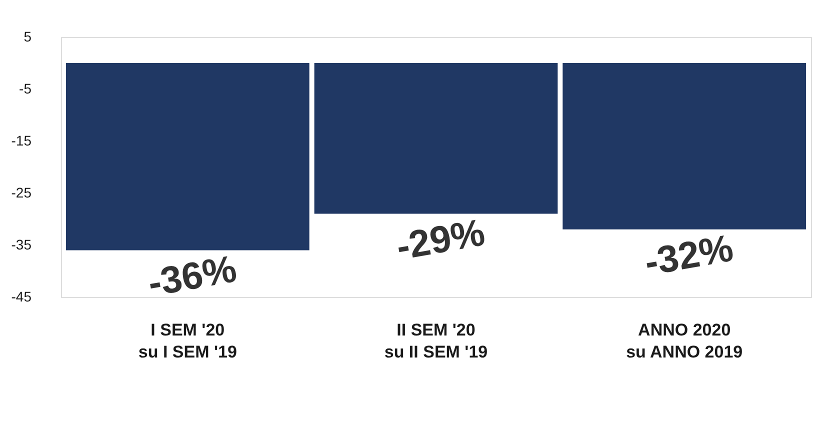 Image resolution: width=834 pixels, height=425 pixels. What do you see at coordinates (21, 296) in the screenshot?
I see `y-tick-label: -45` at bounding box center [21, 296].